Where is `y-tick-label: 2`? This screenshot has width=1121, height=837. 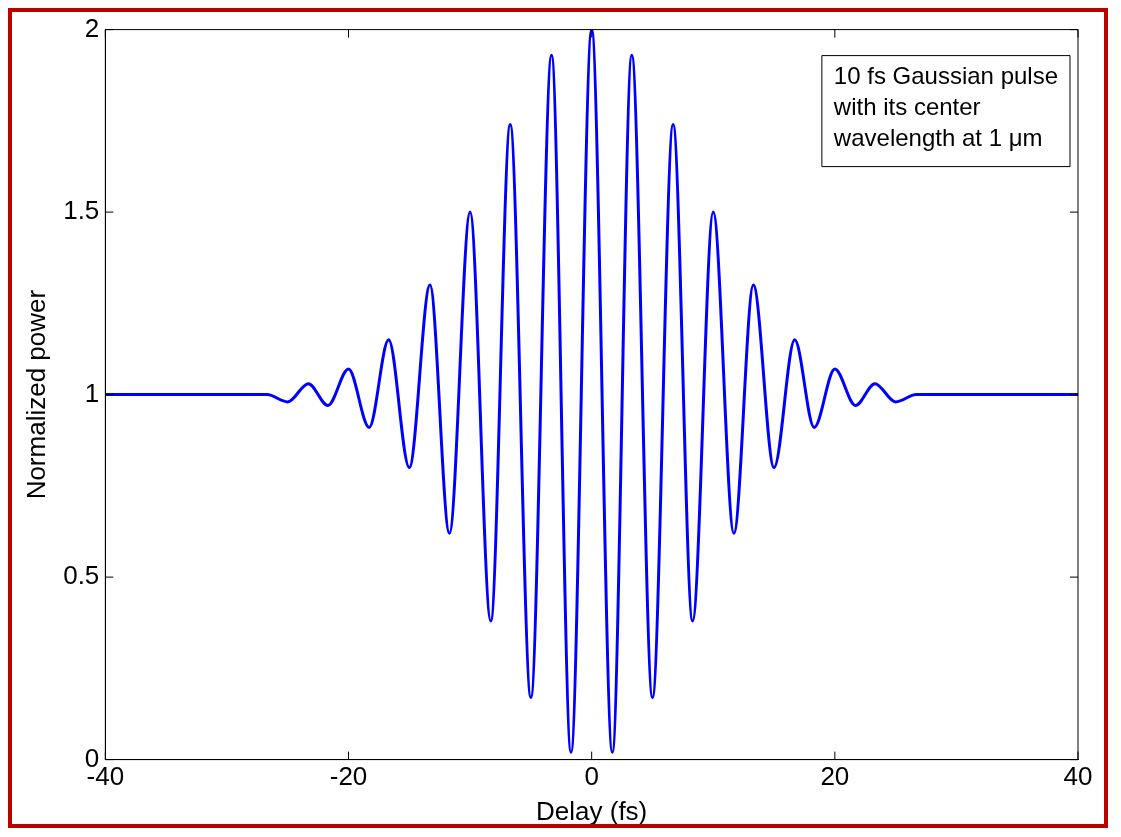
y-tick-label: 2 is located at coordinates (92, 27).